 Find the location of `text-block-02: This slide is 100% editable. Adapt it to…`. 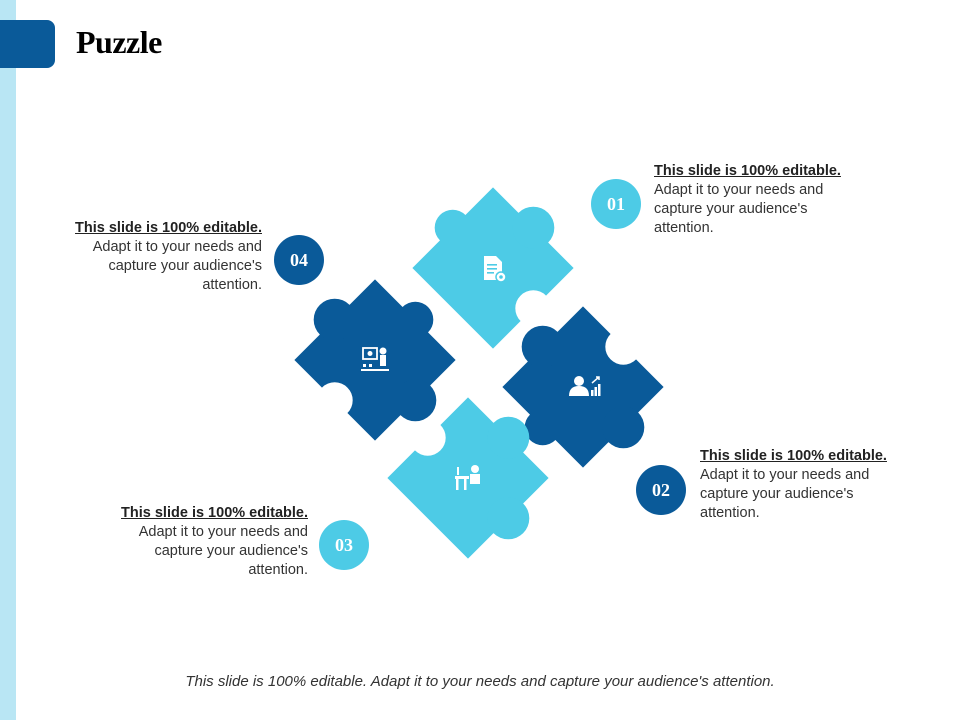

text-block-02: This slide is 100% editable. Adapt it to… is located at coordinates (807, 485).